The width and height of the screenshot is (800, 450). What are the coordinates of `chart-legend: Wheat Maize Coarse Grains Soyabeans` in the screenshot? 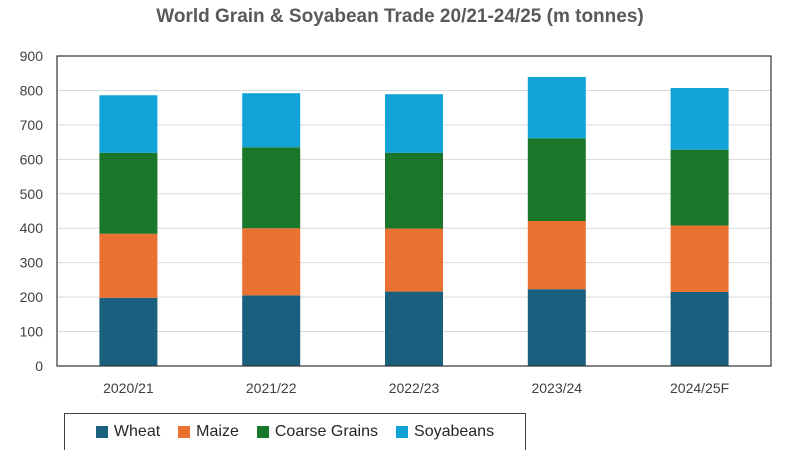 It's located at (295, 431).